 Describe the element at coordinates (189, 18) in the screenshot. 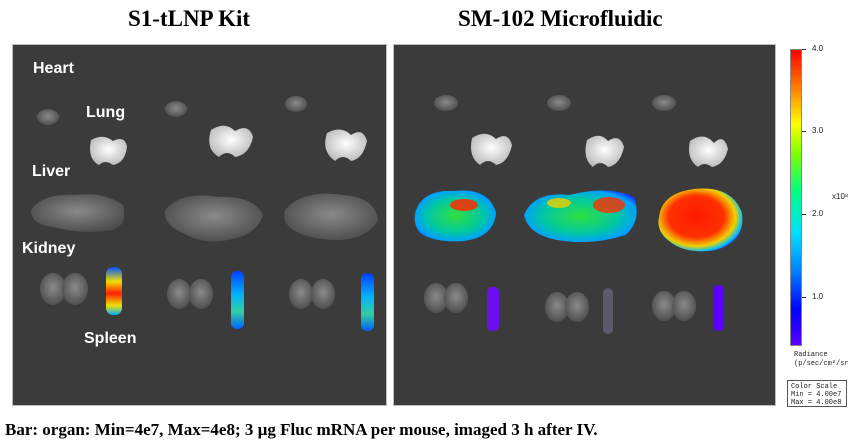

I see `left-panel-title: S1-tLNP Kit` at that location.